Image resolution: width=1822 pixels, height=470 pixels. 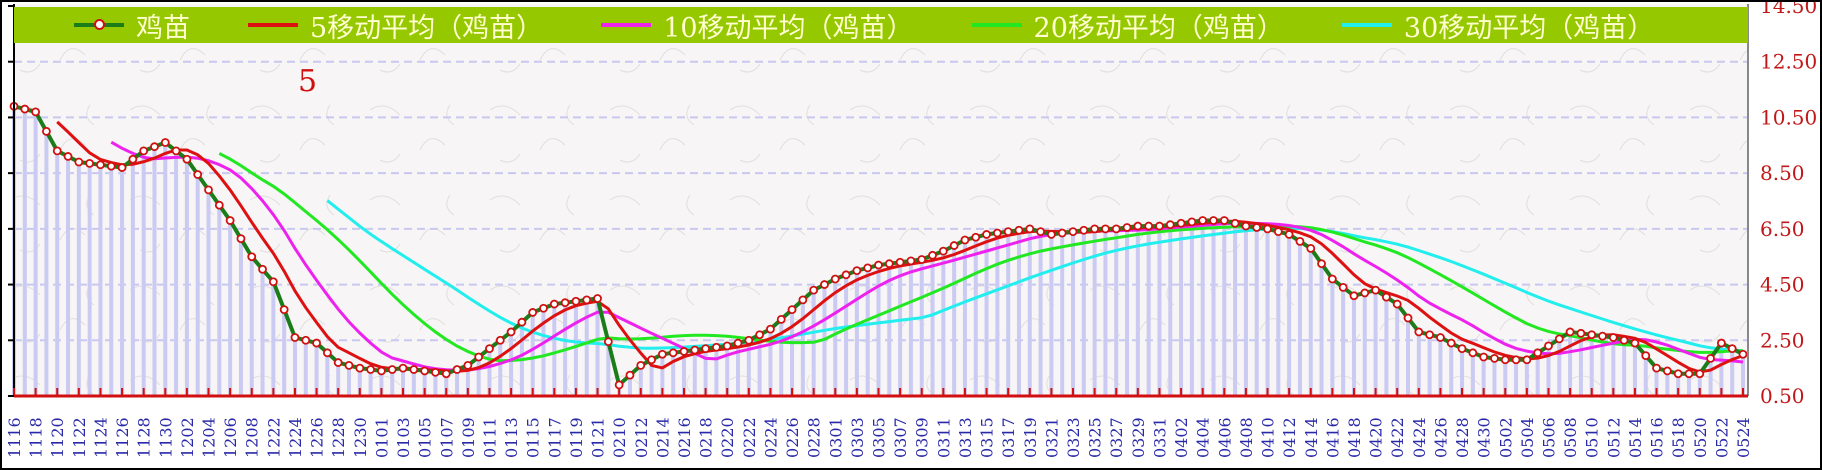 What do you see at coordinates (1366, 25) in the screenshot?
I see `legend-swatch` at bounding box center [1366, 25].